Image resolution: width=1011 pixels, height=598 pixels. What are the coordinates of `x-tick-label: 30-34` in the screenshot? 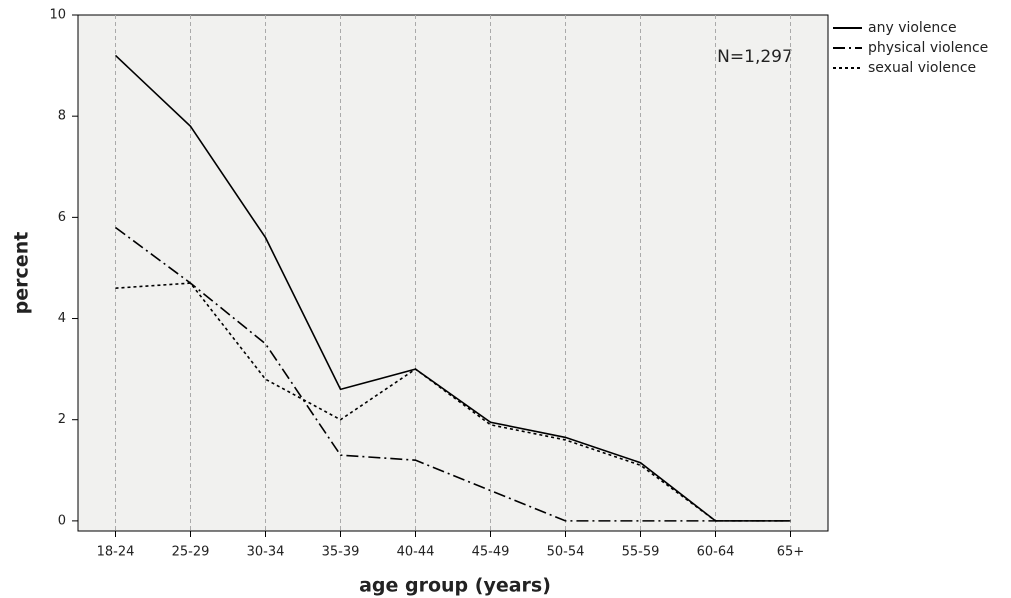 It's located at (266, 552).